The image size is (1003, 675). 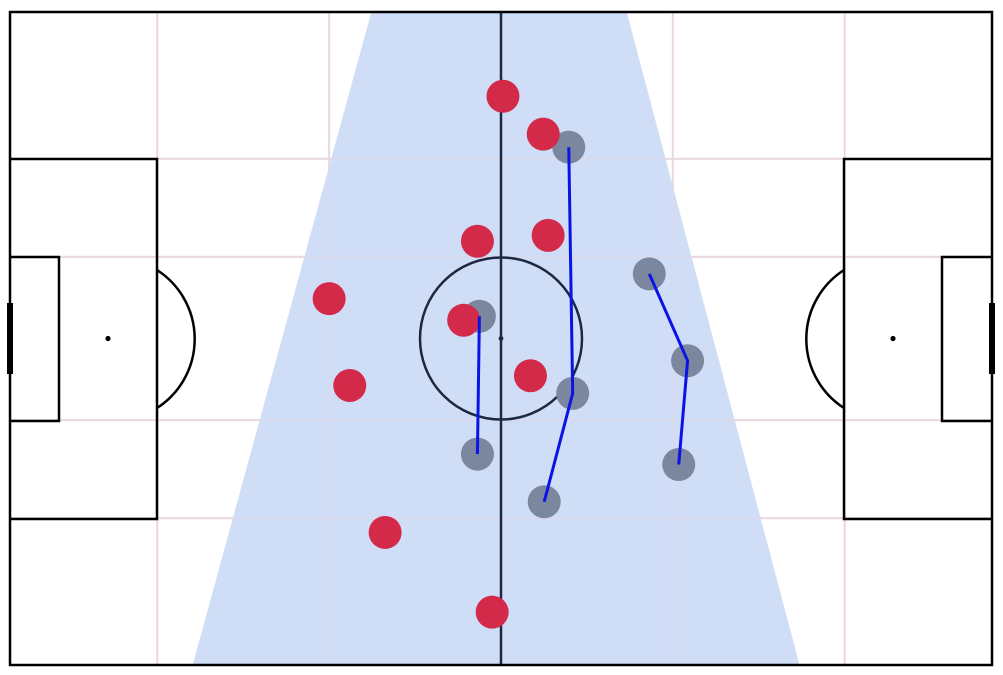 I want to click on right-penalty-spot, so click(x=893, y=338).